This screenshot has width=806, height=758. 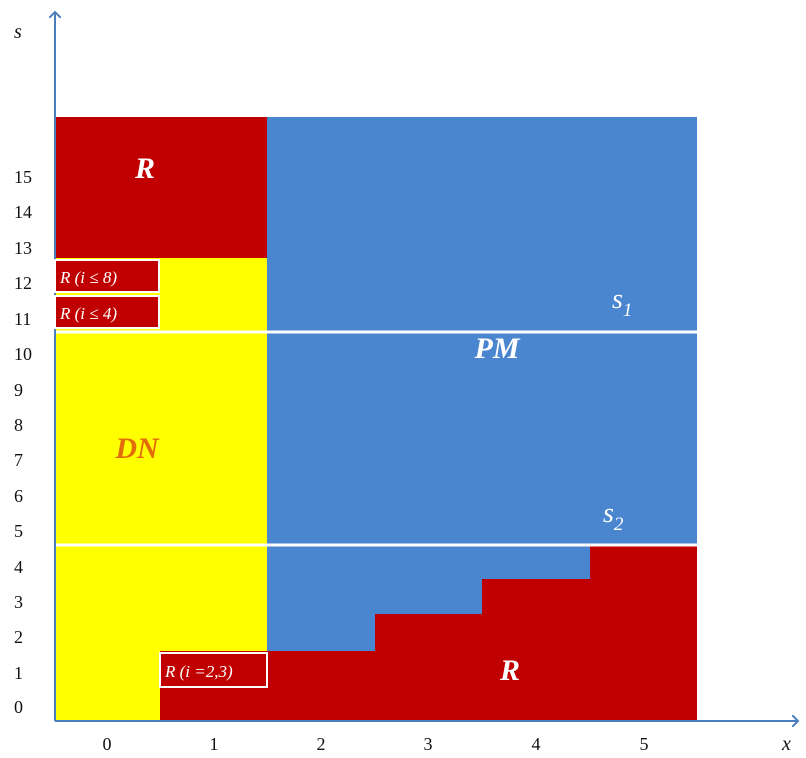 What do you see at coordinates (214, 744) in the screenshot?
I see `x-tick-label: 1` at bounding box center [214, 744].